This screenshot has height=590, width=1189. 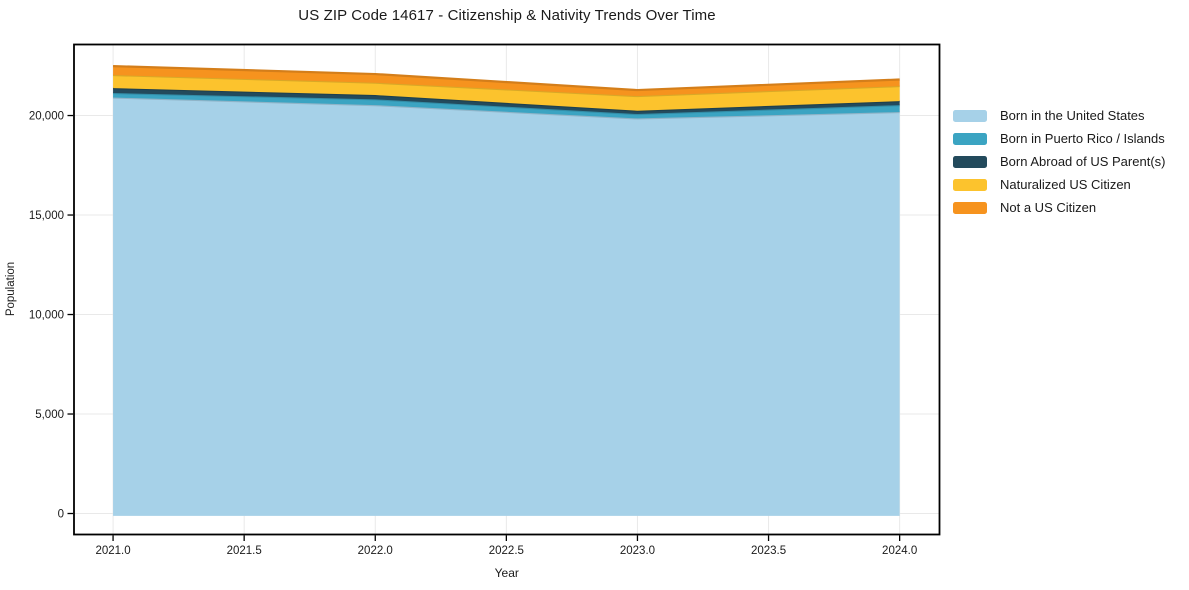 What do you see at coordinates (1083, 161) in the screenshot?
I see `legend-label: Born Abroad of US Parent(s)` at bounding box center [1083, 161].